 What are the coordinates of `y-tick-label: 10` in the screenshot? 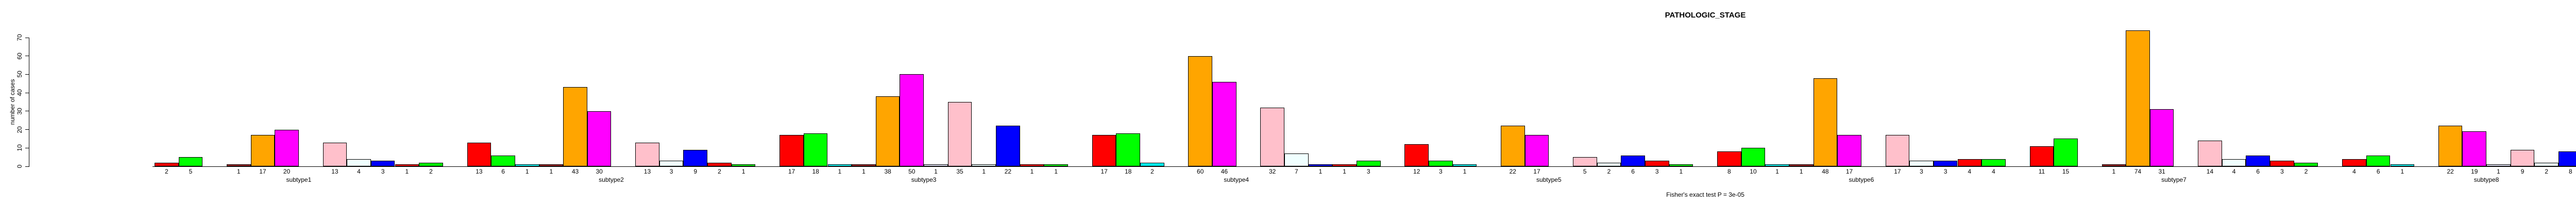 It's located at (19, 148).